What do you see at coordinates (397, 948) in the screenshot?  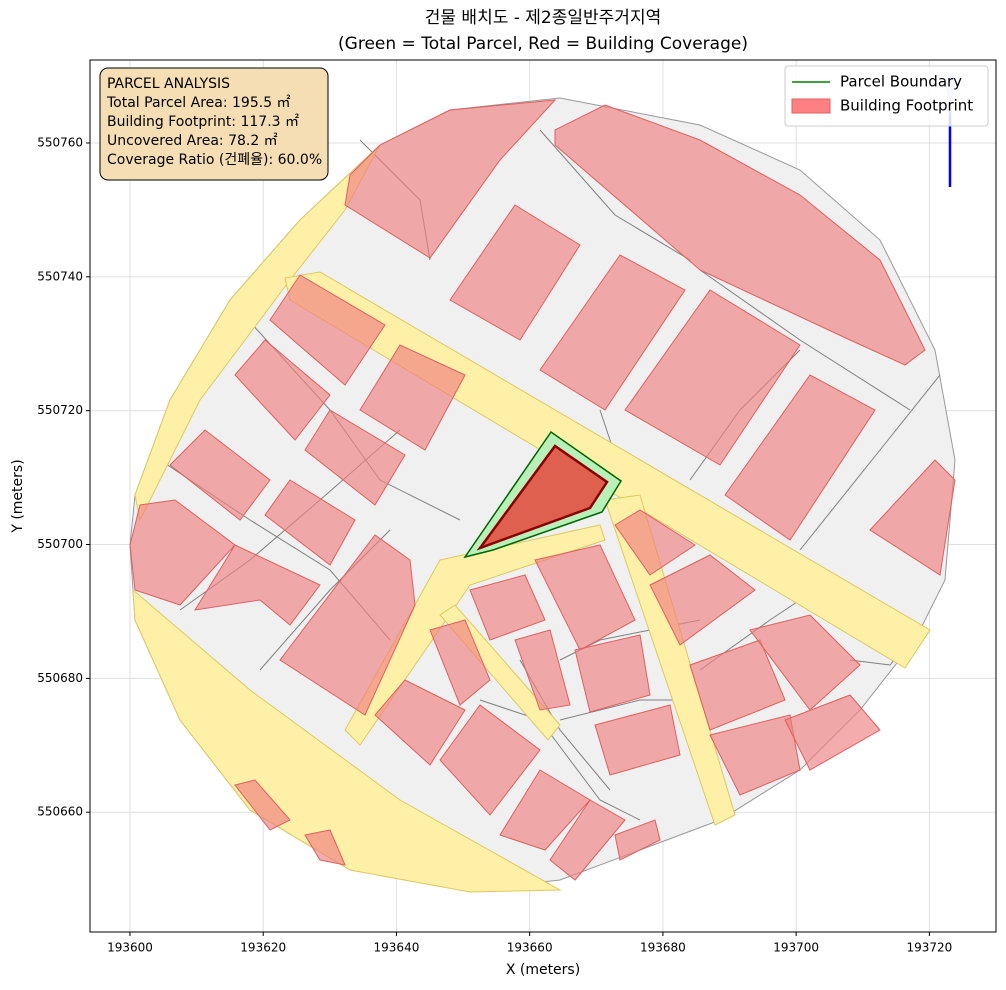 I see `x-tick-label: 193640` at bounding box center [397, 948].